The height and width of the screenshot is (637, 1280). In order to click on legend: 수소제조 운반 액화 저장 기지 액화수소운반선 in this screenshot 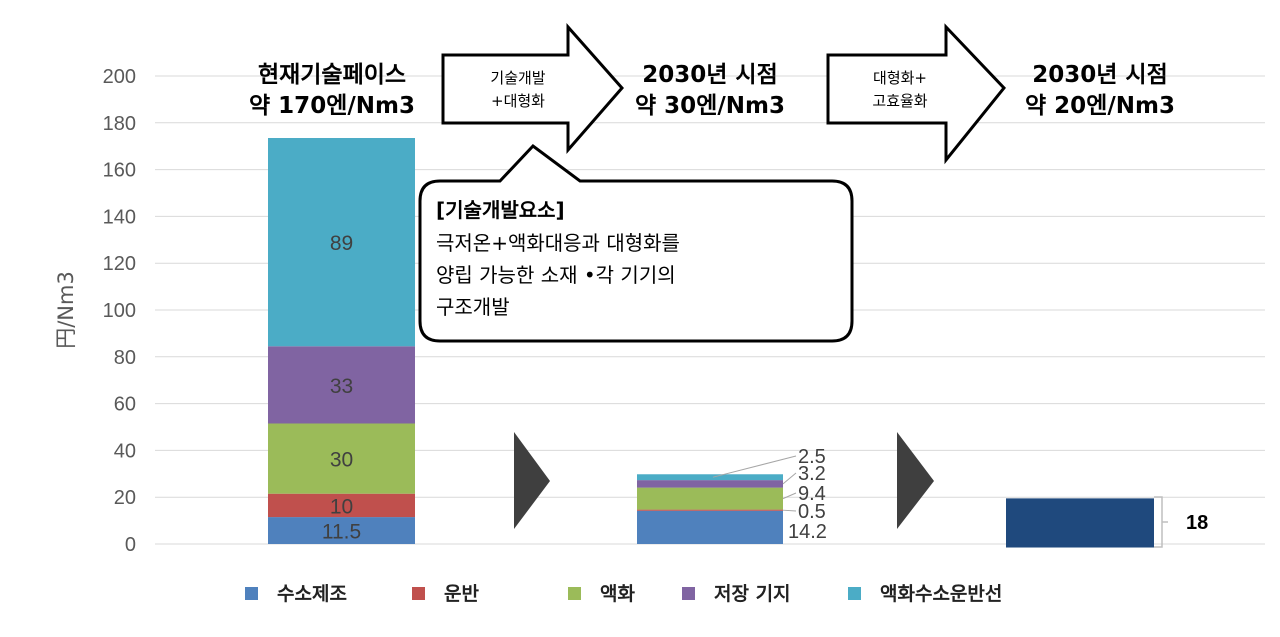, I will do `click(623, 594)`.